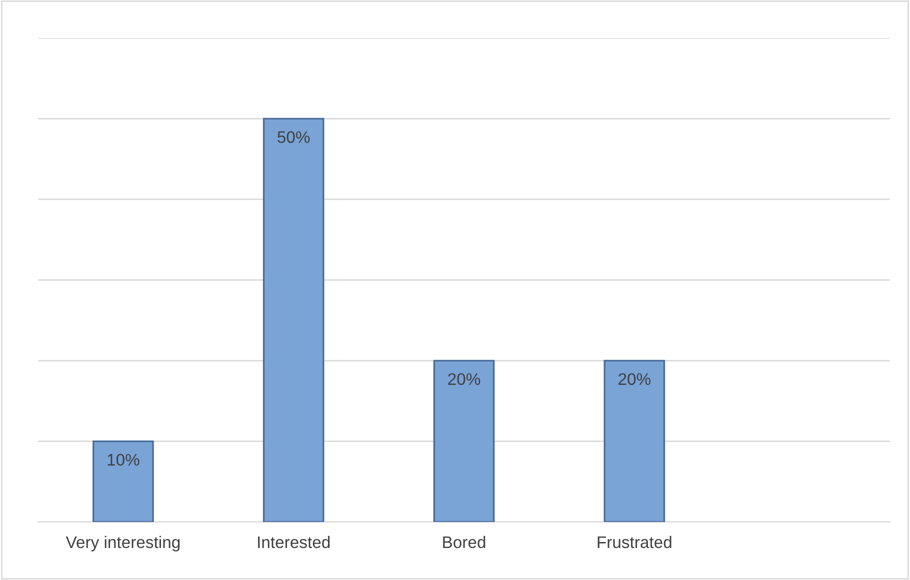 The width and height of the screenshot is (910, 580). I want to click on x-tick-label: Very interesting, so click(123, 544).